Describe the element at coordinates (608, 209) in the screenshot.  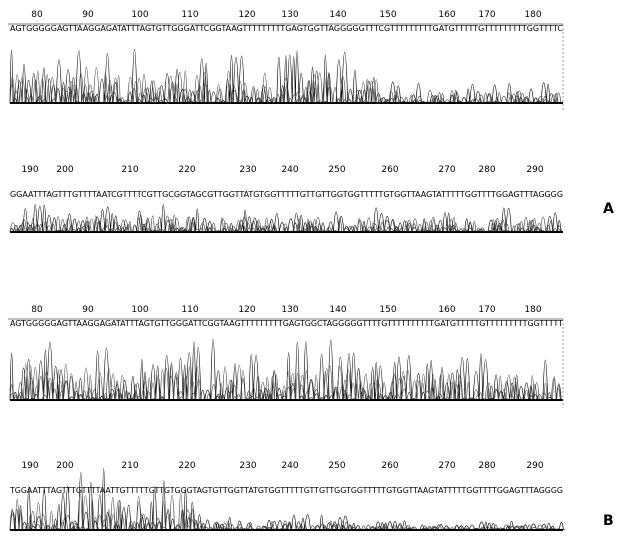
I see `panel-label: A` at that location.